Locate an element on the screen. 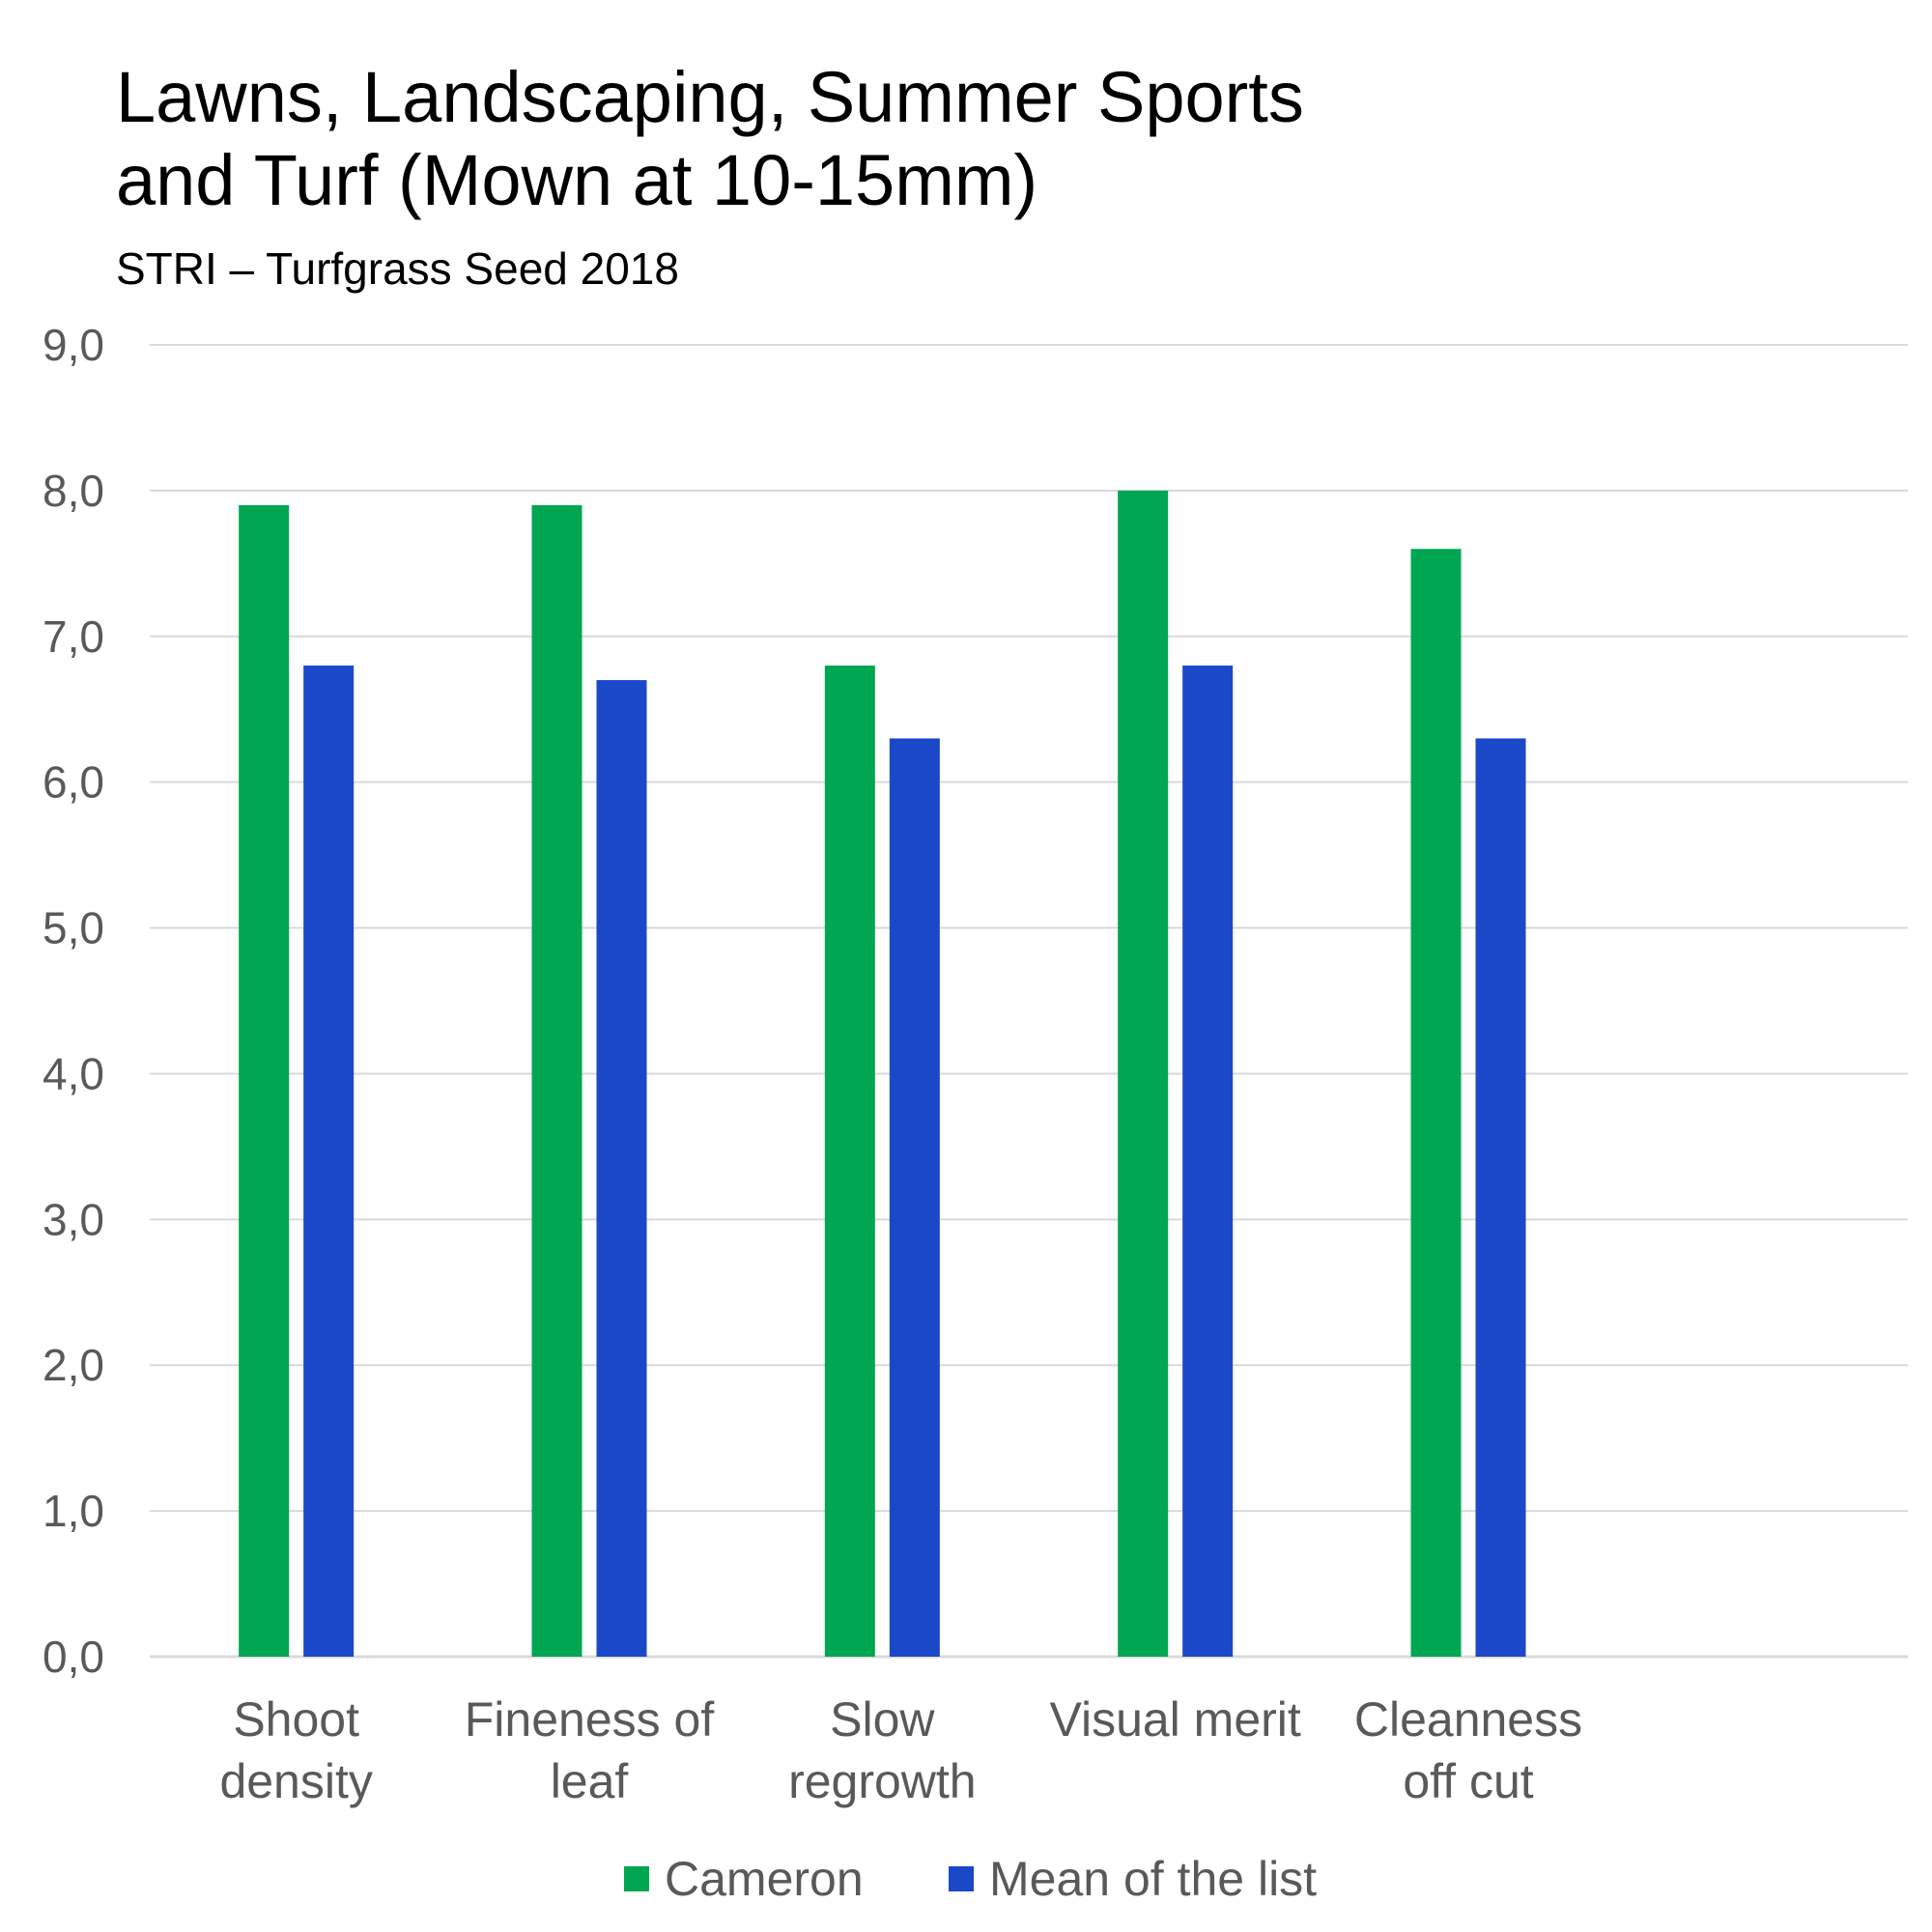 This screenshot has width=1932, height=1932. y-tick-label: 5,0 is located at coordinates (73, 928).